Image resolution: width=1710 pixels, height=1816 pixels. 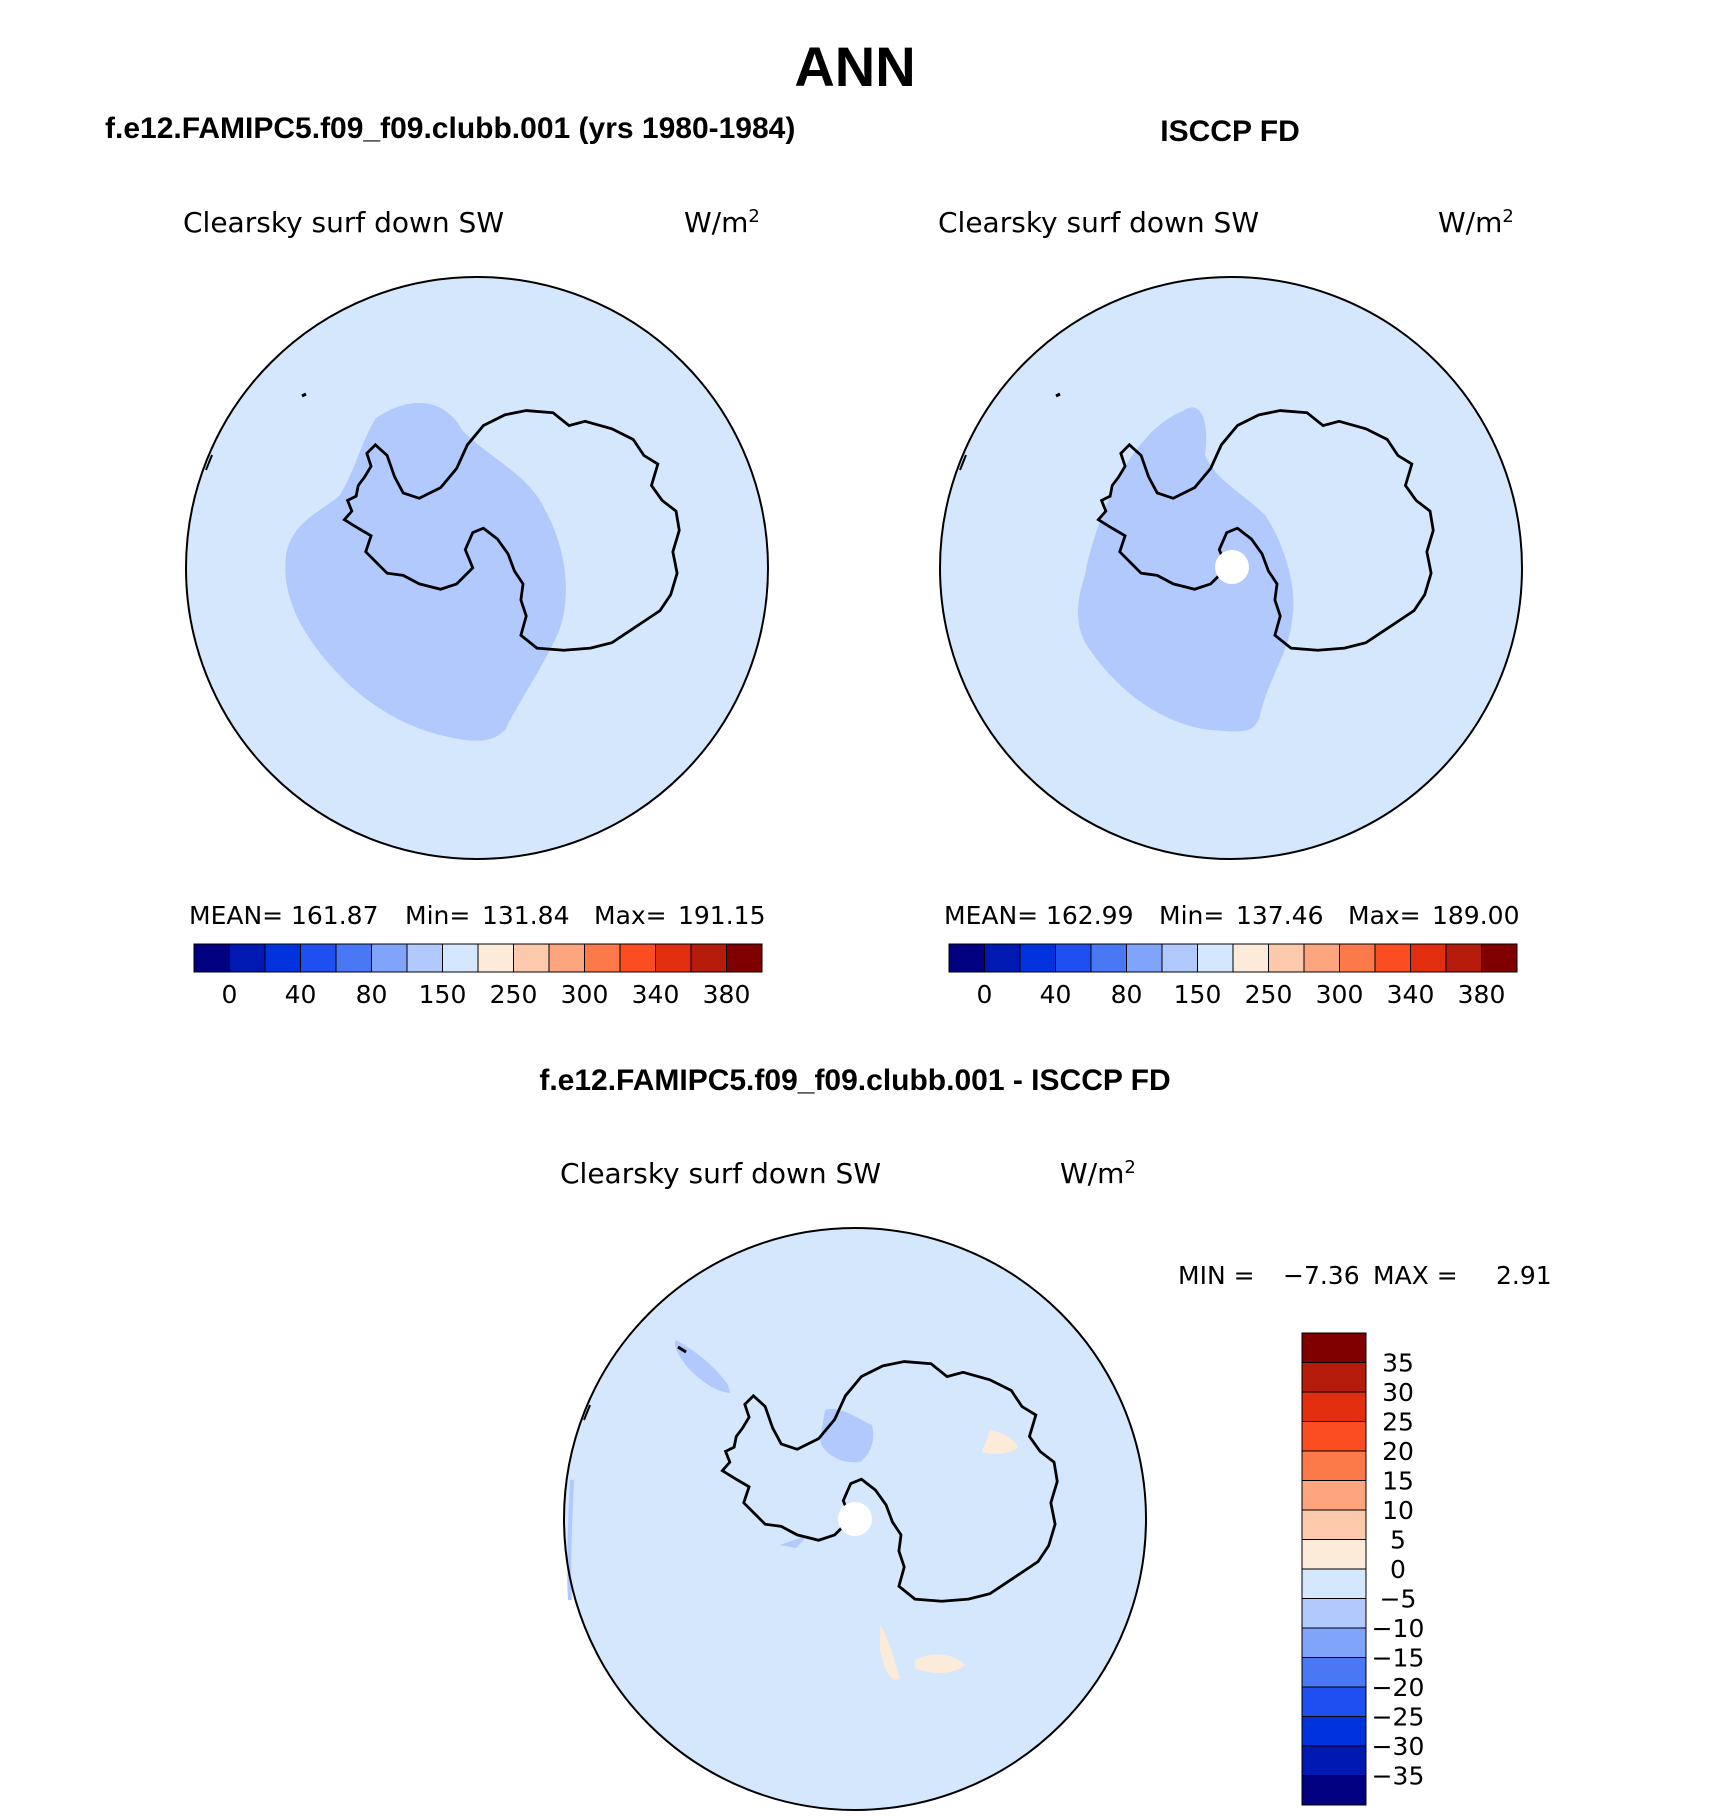 What do you see at coordinates (1398, 1540) in the screenshot?
I see `colorbar-tick-label: 5` at bounding box center [1398, 1540].